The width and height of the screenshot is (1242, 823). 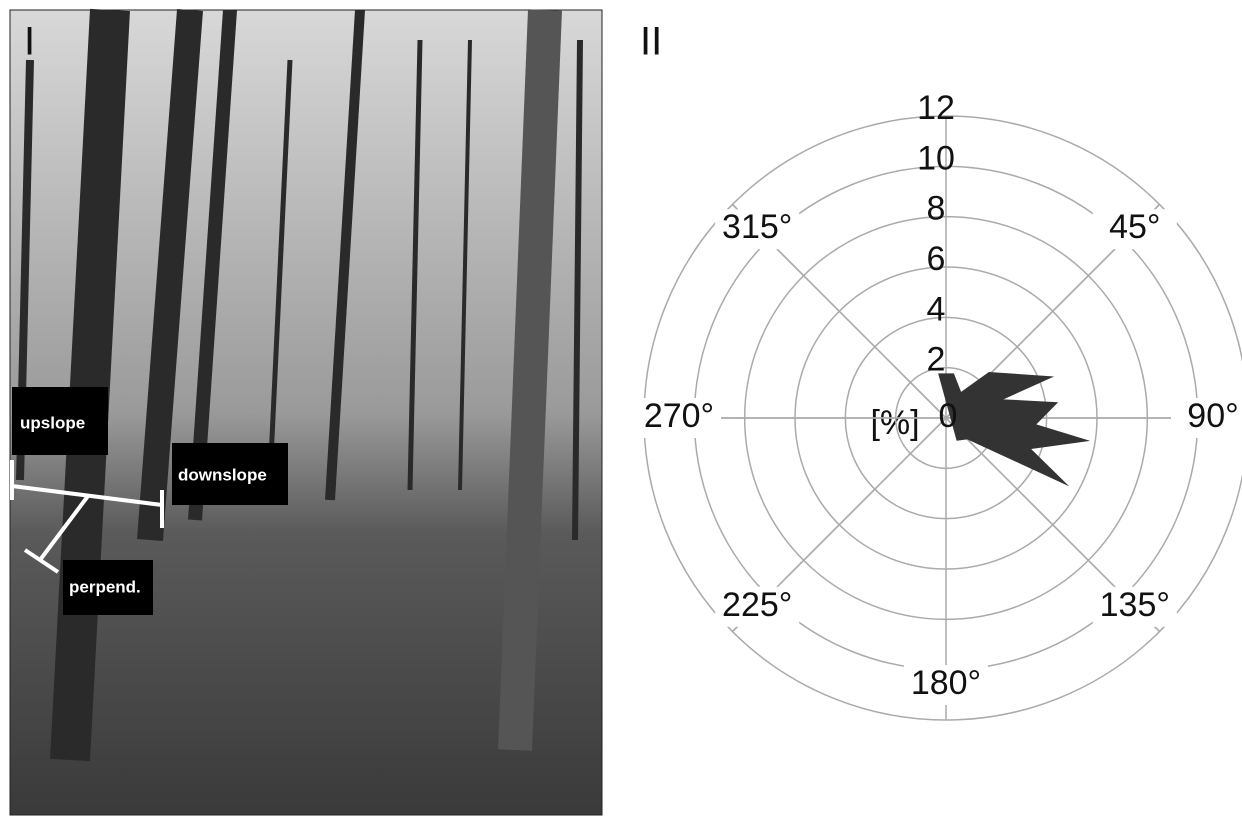 What do you see at coordinates (222, 474) in the screenshot?
I see `photo-label: downslope` at bounding box center [222, 474].